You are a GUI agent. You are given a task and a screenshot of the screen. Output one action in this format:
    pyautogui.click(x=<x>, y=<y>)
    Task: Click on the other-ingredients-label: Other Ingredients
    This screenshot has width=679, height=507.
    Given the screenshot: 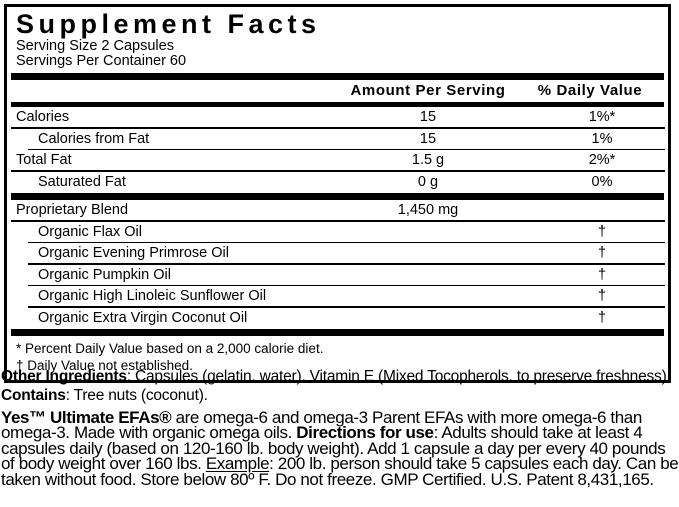 What is the action you would take?
    pyautogui.click(x=64, y=376)
    